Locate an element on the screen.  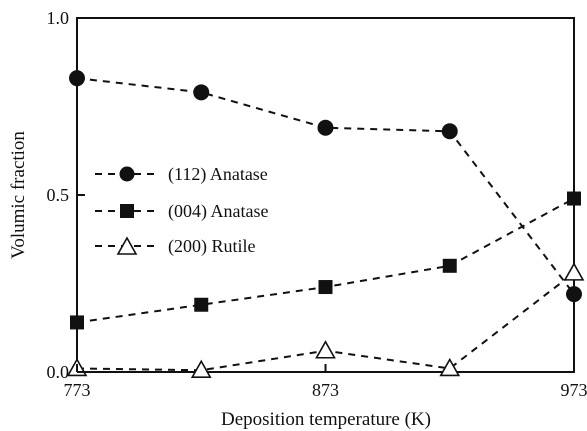
legend-marker-112-anatase is located at coordinates (127, 174).